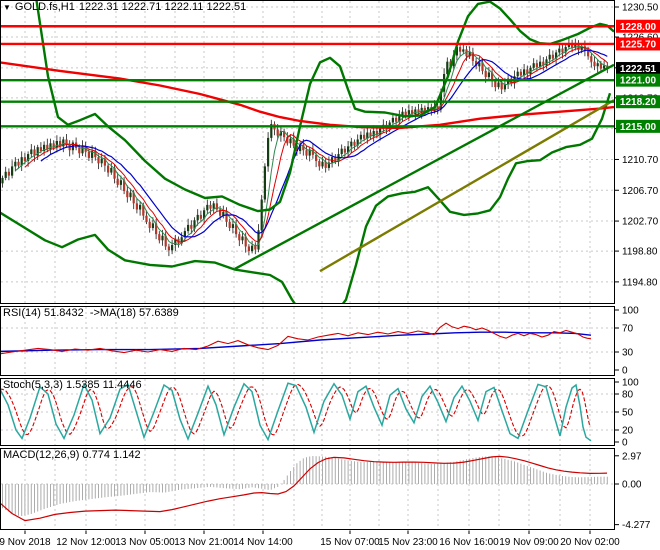 The height and width of the screenshot is (550, 660). I want to click on svg-text: 1198.80, so click(640, 252).